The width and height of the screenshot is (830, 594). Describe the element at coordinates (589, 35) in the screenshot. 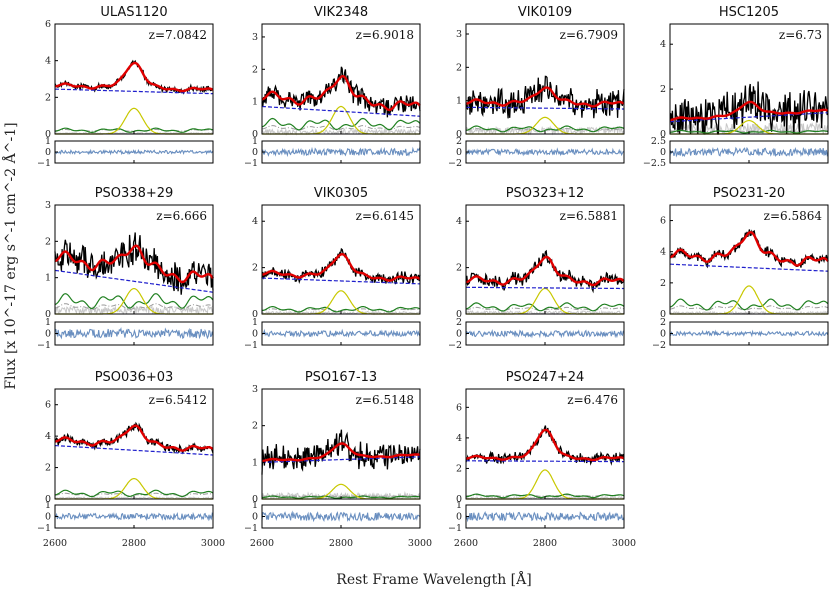

I see `redshift-label: z=6.7909` at that location.